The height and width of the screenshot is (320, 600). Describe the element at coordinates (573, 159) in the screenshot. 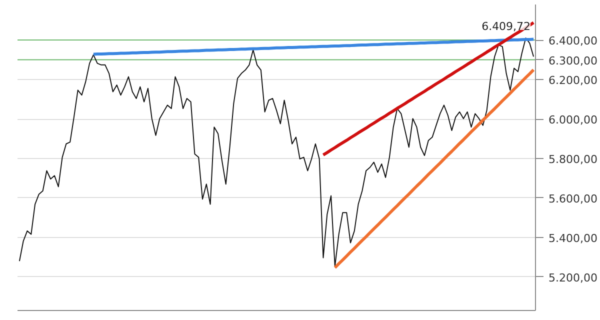

I see `y-tick-label: 5.800,00` at that location.